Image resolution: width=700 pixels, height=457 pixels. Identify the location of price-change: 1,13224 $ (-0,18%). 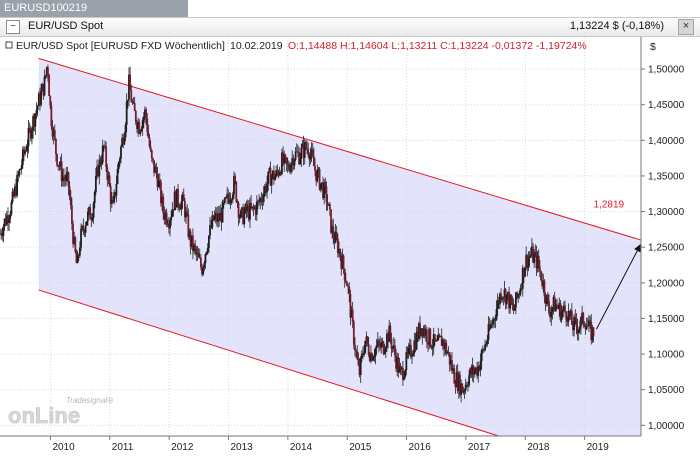
(616, 26).